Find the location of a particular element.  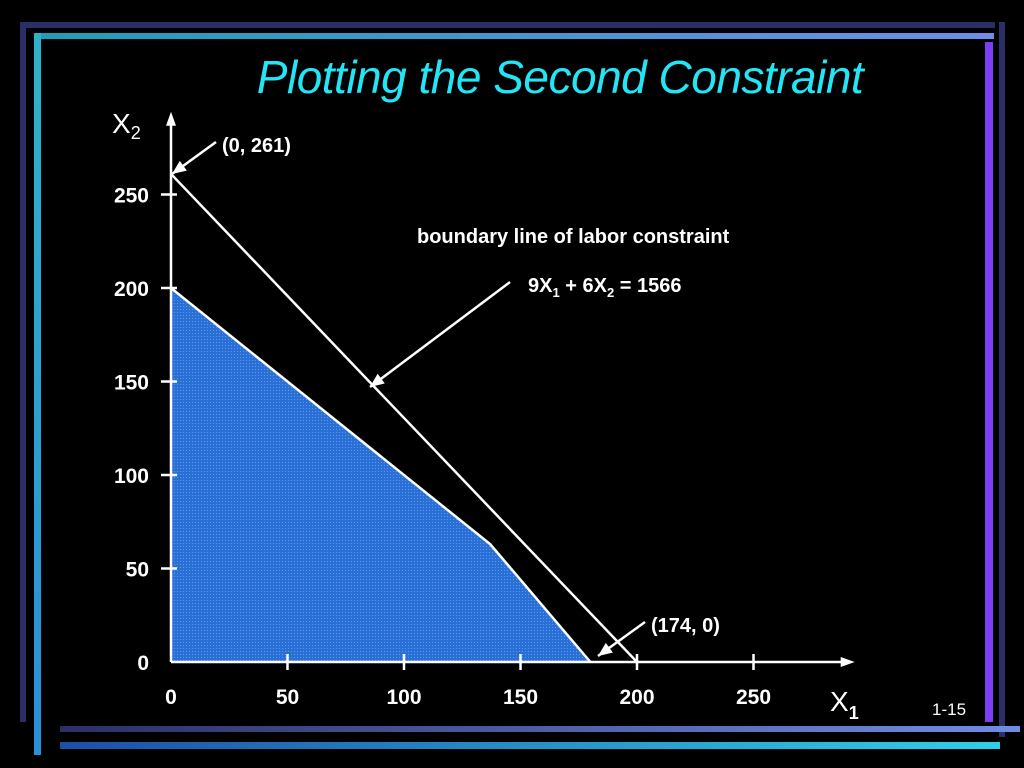

y-axis-label: X2 is located at coordinates (126, 125).